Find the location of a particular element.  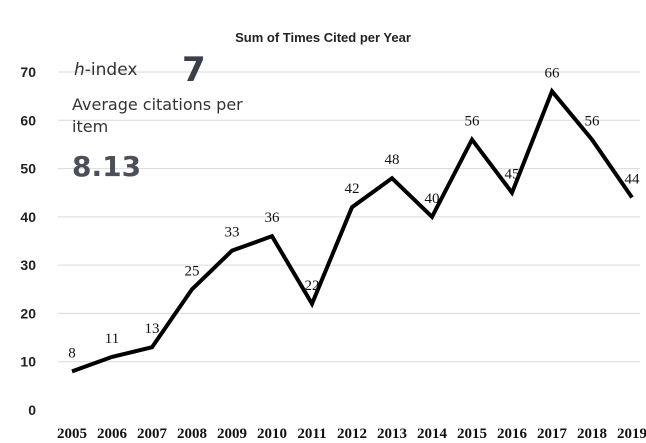

y-tick-label: 30 is located at coordinates (28, 265).